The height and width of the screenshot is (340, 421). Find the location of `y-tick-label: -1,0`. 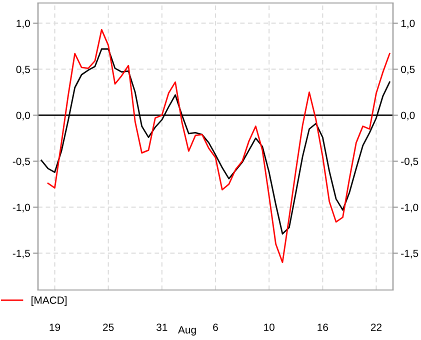

y-tick-label: -1,0 is located at coordinates (21, 208).